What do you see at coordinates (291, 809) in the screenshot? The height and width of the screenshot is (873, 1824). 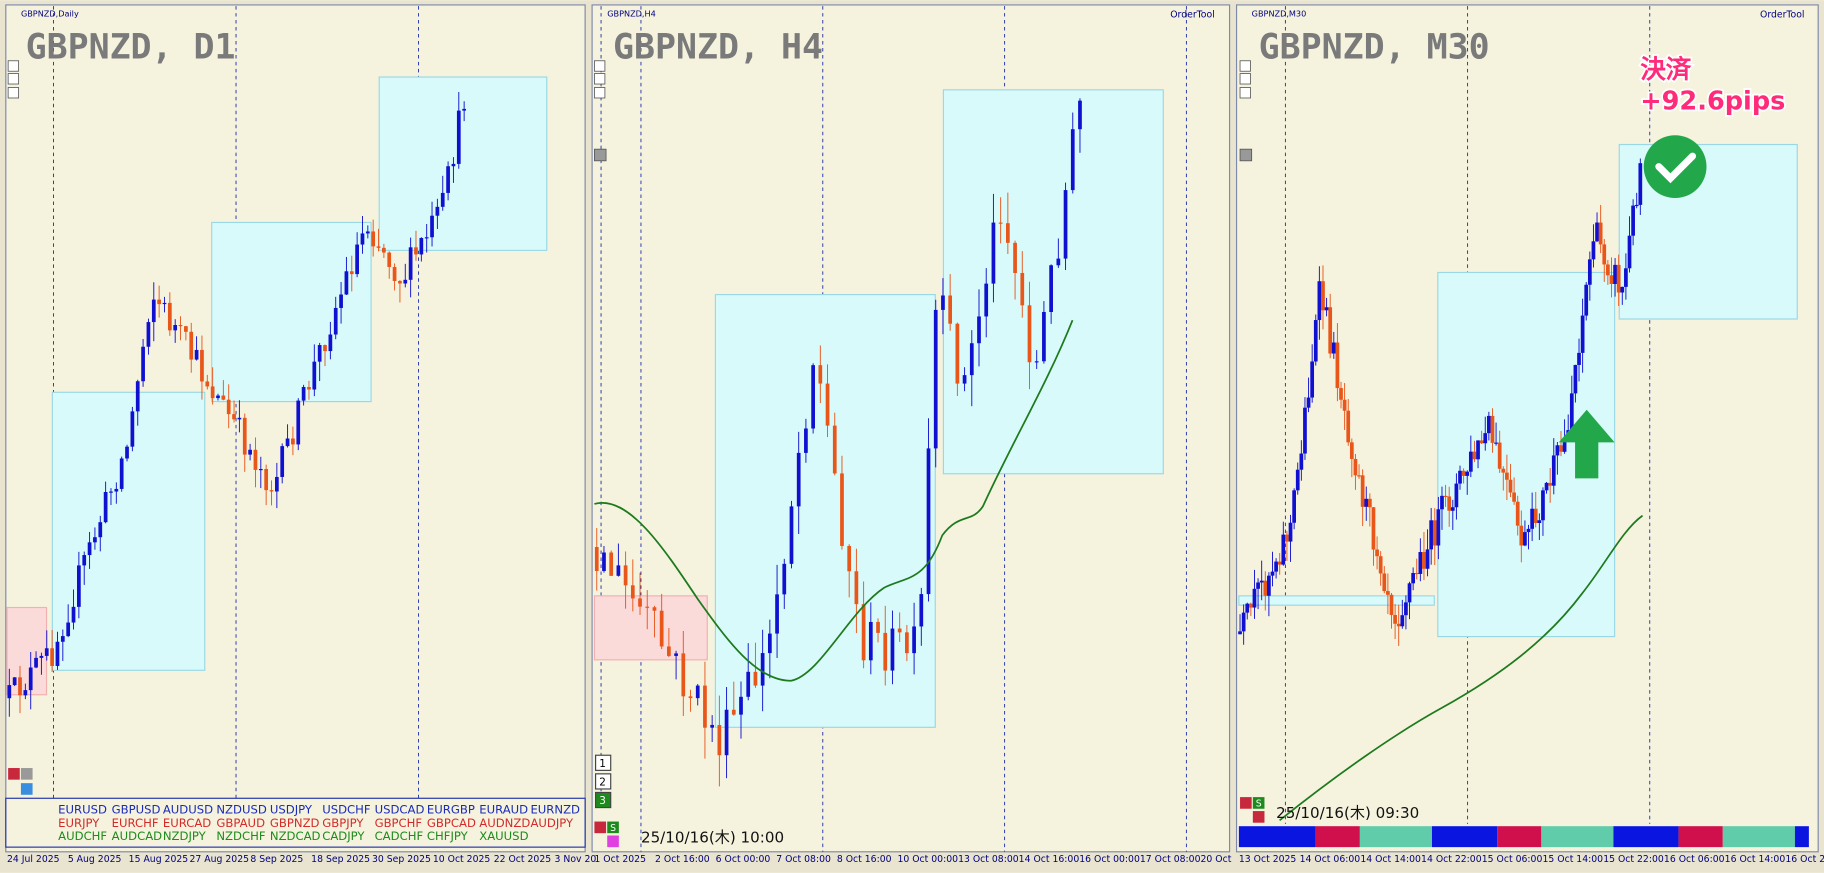 I see `symbol: USDJPY` at bounding box center [291, 809].